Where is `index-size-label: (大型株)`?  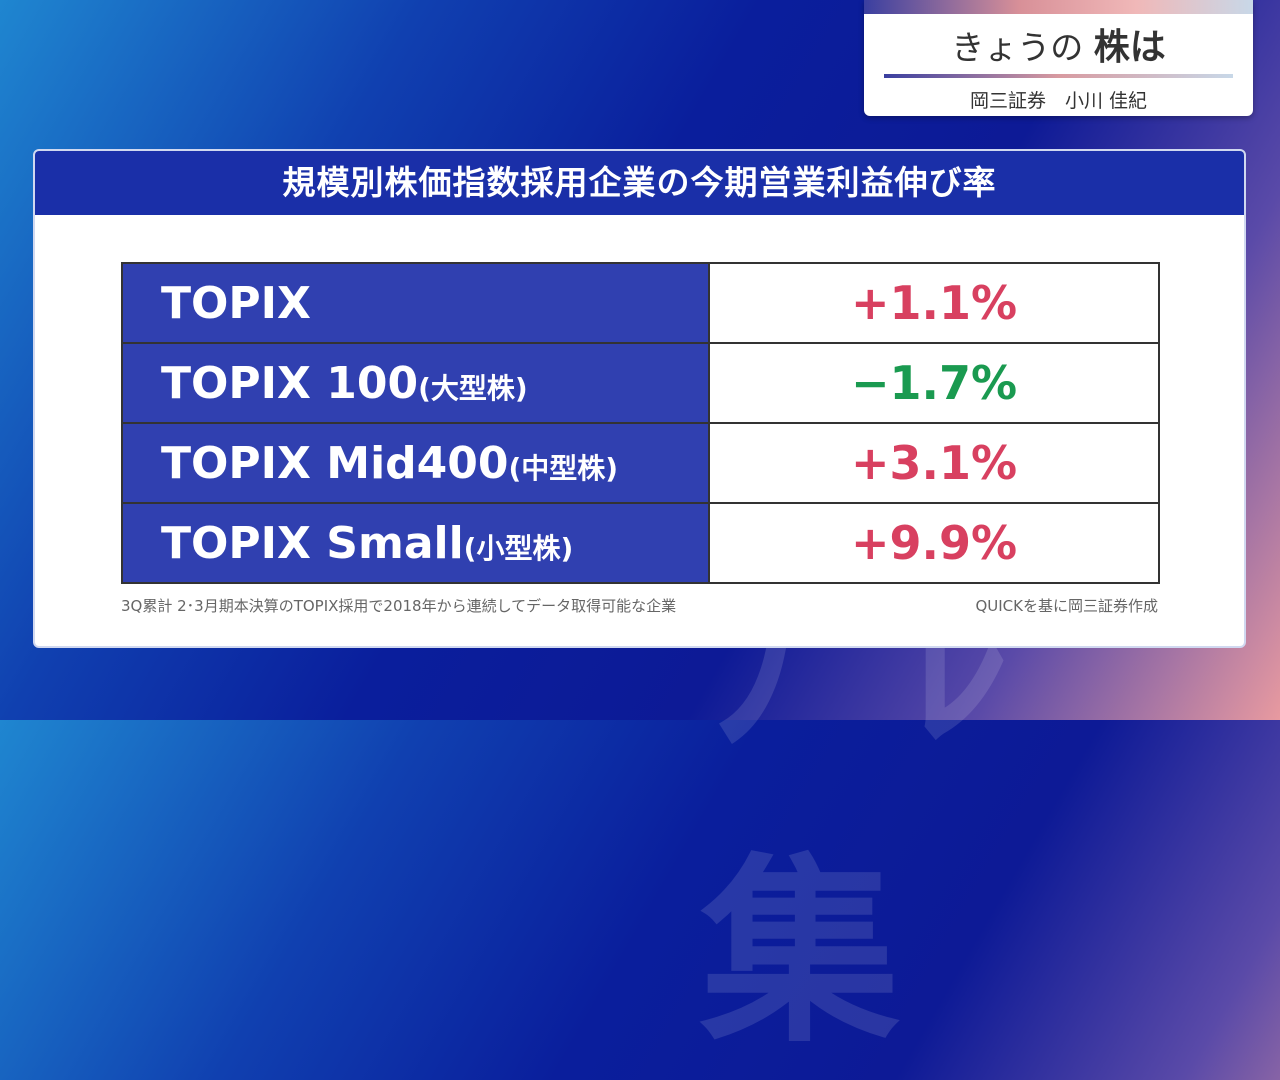
index-size-label: (大型株) is located at coordinates (473, 388).